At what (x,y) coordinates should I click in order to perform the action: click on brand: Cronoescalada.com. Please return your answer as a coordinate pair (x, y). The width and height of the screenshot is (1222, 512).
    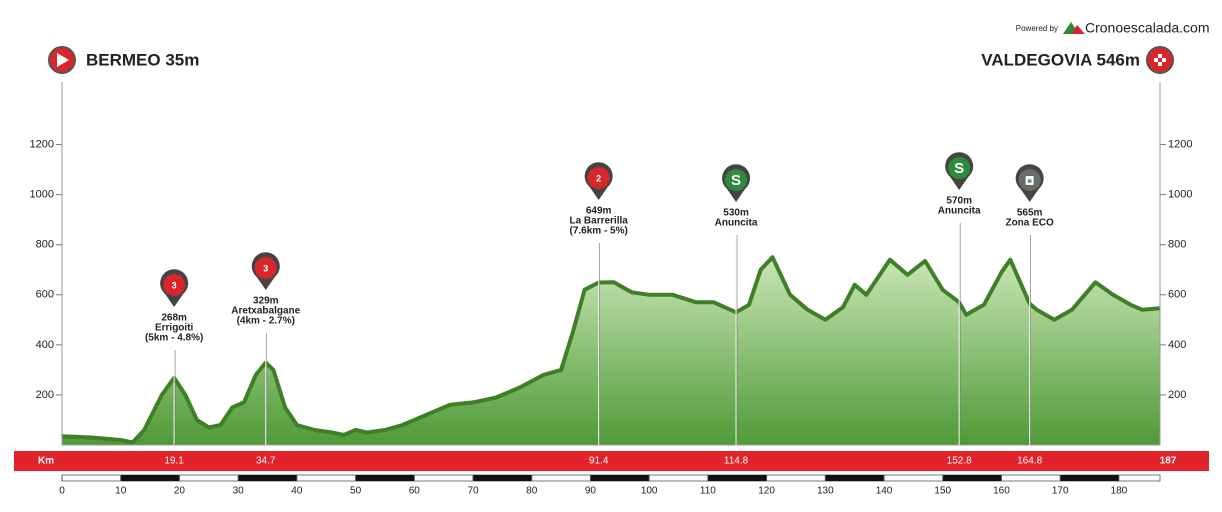
    Looking at the image, I should click on (1147, 28).